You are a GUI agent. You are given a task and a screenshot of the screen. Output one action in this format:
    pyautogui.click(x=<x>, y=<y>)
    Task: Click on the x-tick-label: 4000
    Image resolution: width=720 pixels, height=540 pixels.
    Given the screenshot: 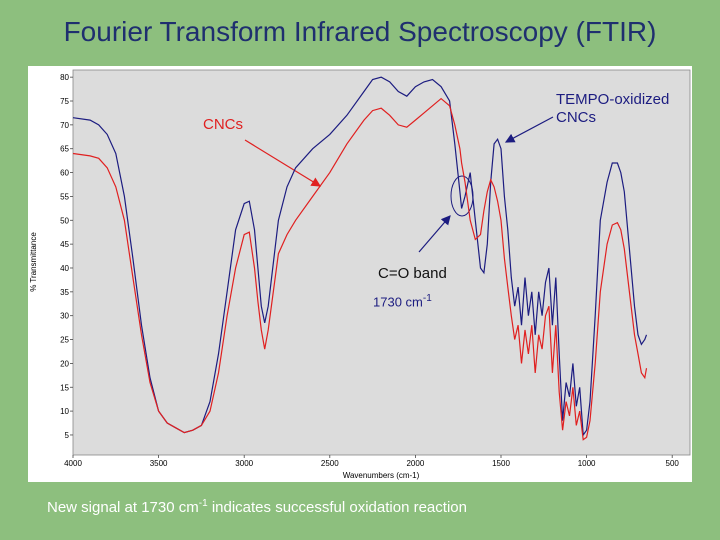 What is the action you would take?
    pyautogui.click(x=73, y=463)
    